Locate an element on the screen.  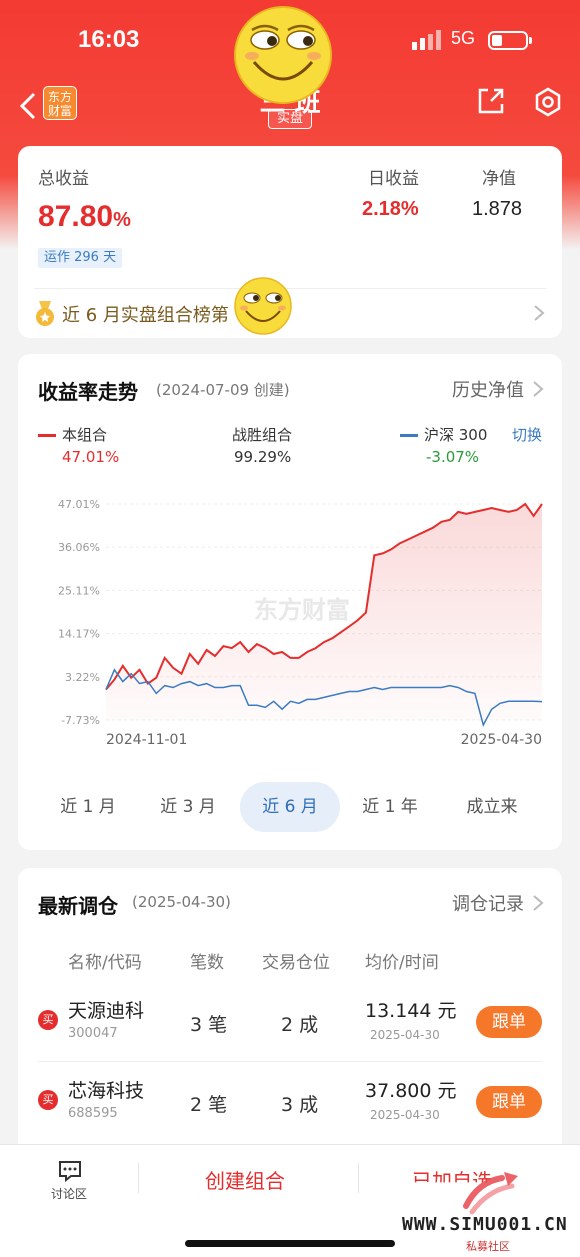
range-since-inception: 成立来 is located at coordinates (492, 807).